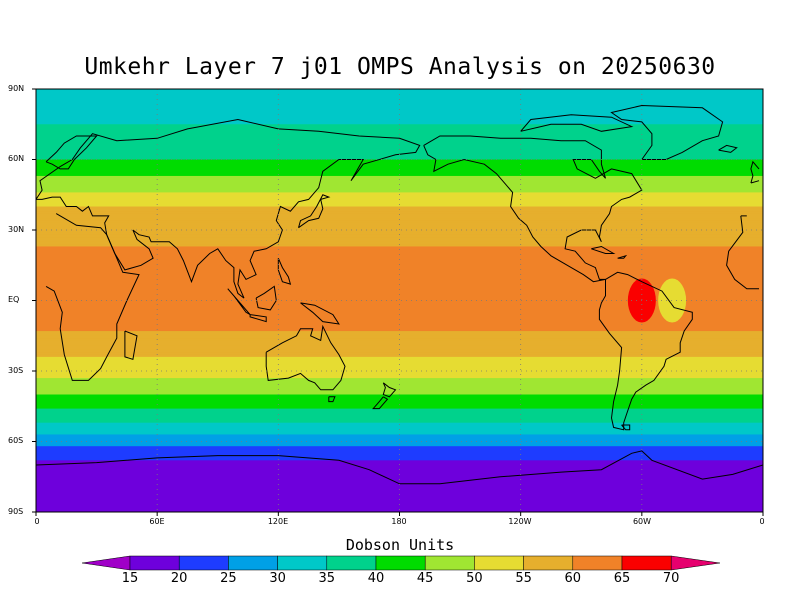 Image resolution: width=800 pixels, height=600 pixels. Describe the element at coordinates (228, 578) in the screenshot. I see `colorbar-label: 25` at that location.